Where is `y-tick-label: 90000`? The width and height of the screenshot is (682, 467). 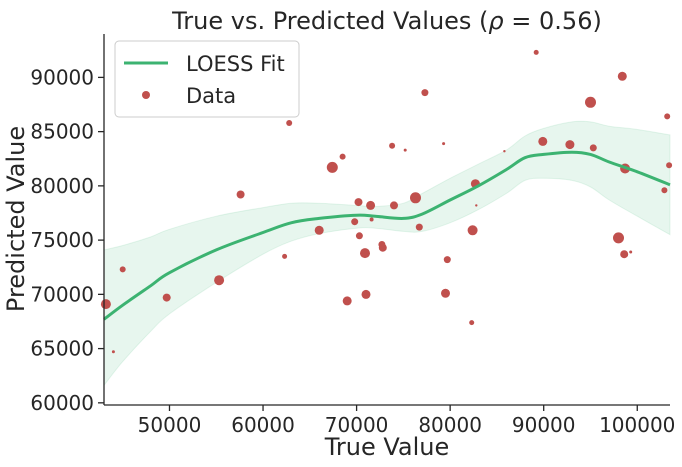 y-tick-label: 90000 is located at coordinates (62, 77).